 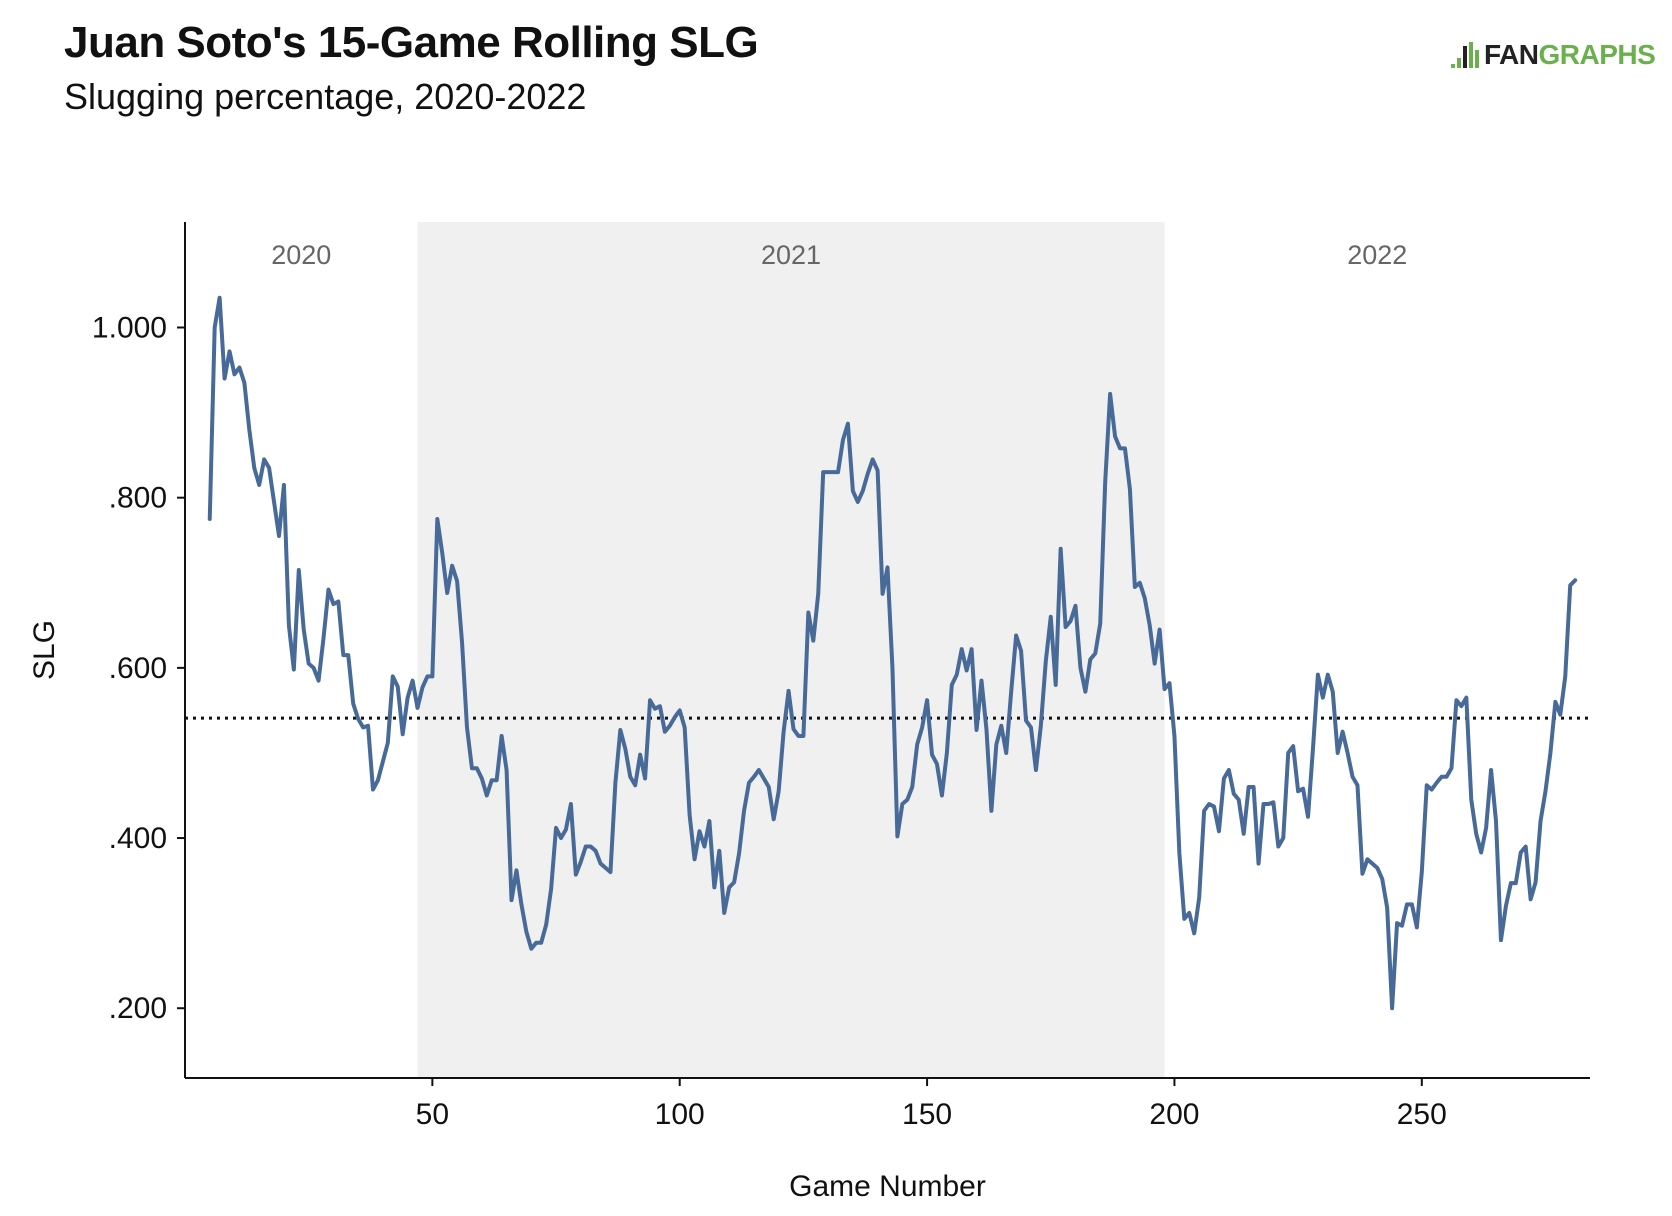 What do you see at coordinates (1511, 54) in the screenshot?
I see `logo-text-fan: FAN` at bounding box center [1511, 54].